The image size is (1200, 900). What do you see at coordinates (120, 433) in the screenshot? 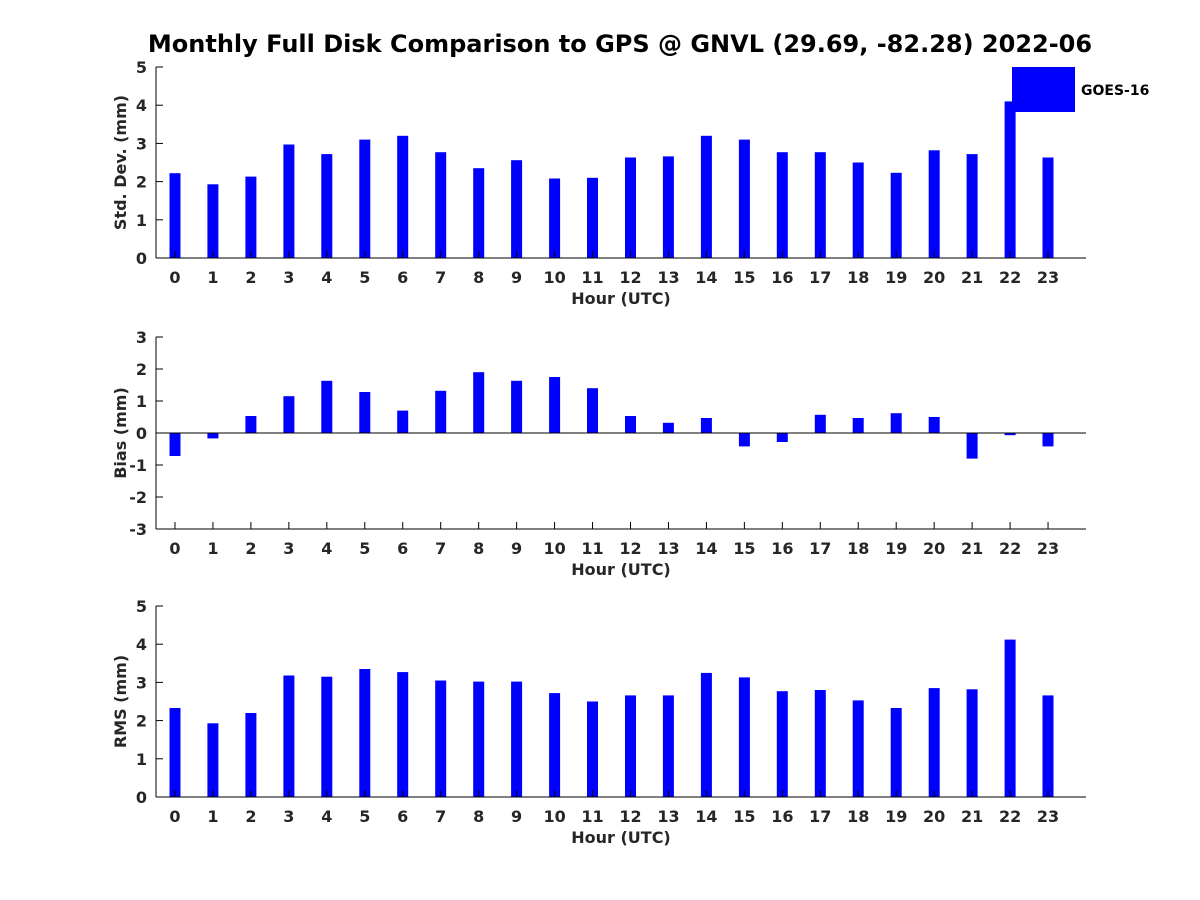
I see `y-axis-label: Bias (mm)` at bounding box center [120, 433].